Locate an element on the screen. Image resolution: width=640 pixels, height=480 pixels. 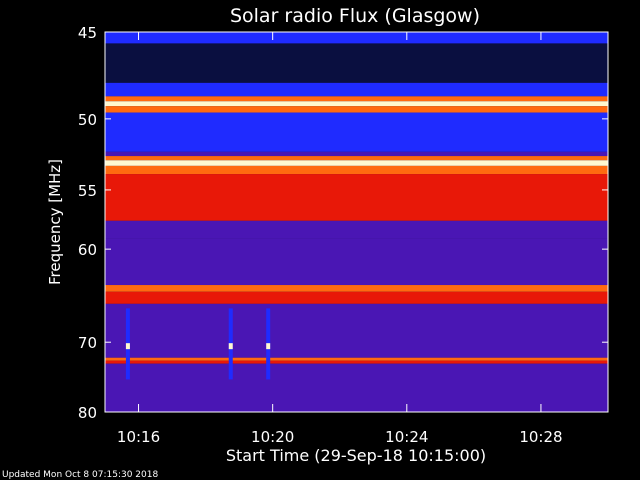
chart-title: Solar radio Flux (Glasgow) is located at coordinates (355, 16).